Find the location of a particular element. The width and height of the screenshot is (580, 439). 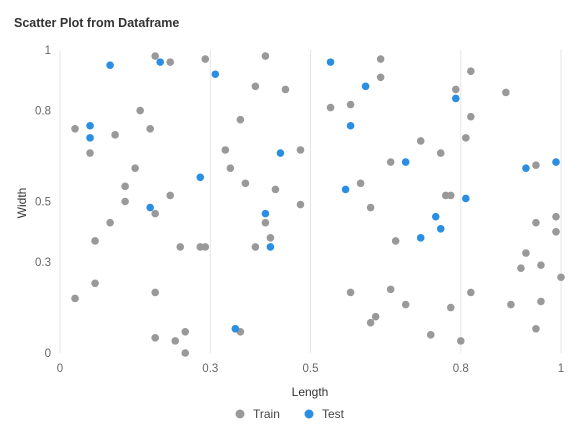

y-tick-label: 0.8 is located at coordinates (43, 112).